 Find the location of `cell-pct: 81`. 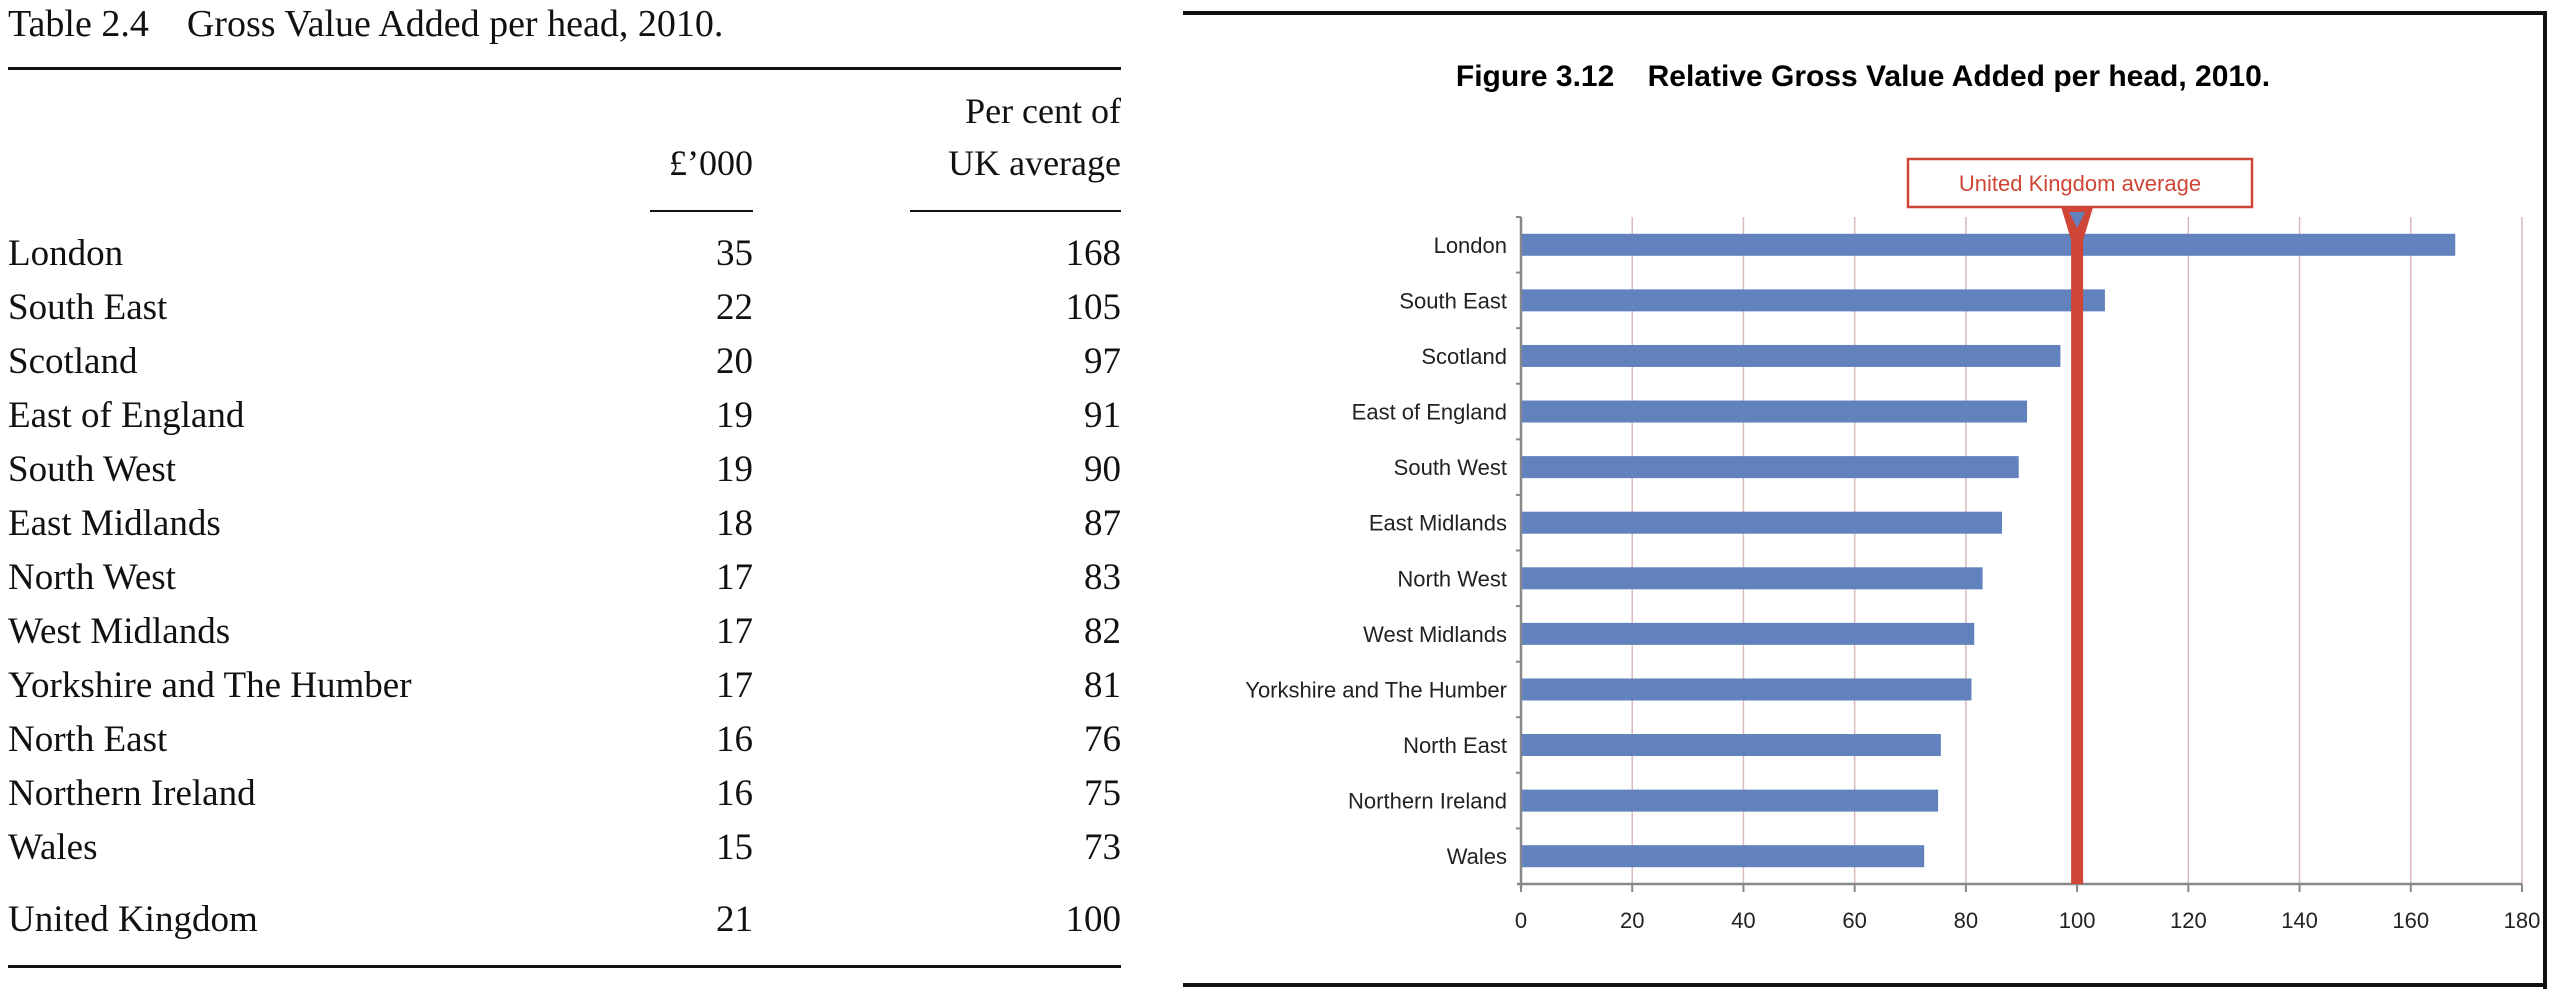

cell-pct: 81 is located at coordinates (1102, 685).